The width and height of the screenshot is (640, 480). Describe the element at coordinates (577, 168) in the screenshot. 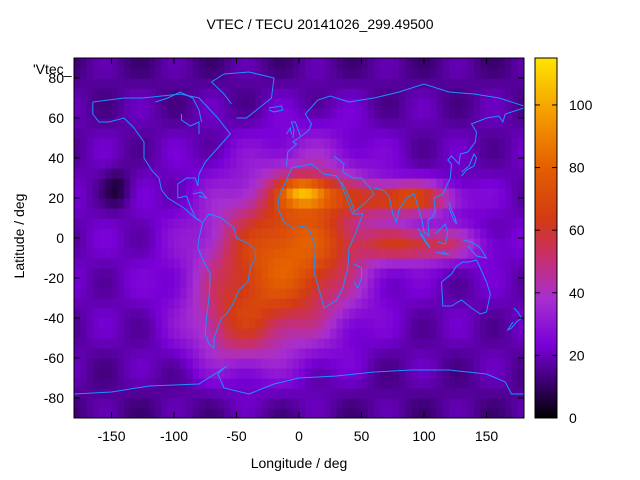

I see `colorbar-tick-label: 80` at that location.